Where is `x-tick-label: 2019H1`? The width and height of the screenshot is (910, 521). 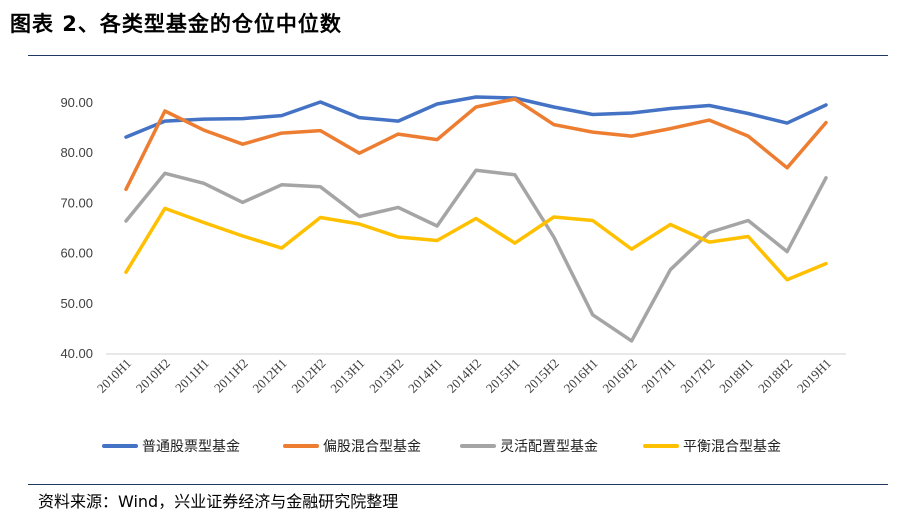
x-tick-label: 2019H1 is located at coordinates (814, 376).